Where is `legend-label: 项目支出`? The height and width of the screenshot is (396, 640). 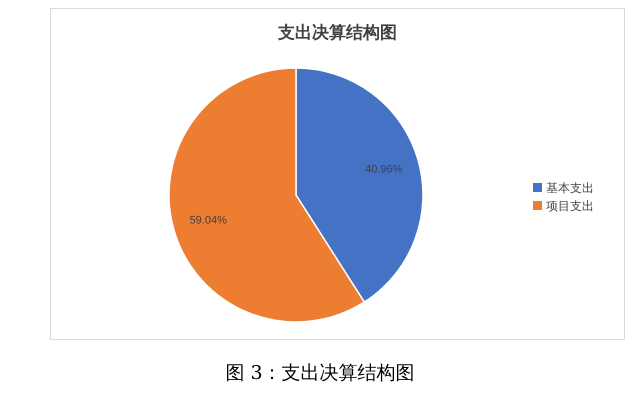 legend-label: 项目支出 is located at coordinates (570, 206).